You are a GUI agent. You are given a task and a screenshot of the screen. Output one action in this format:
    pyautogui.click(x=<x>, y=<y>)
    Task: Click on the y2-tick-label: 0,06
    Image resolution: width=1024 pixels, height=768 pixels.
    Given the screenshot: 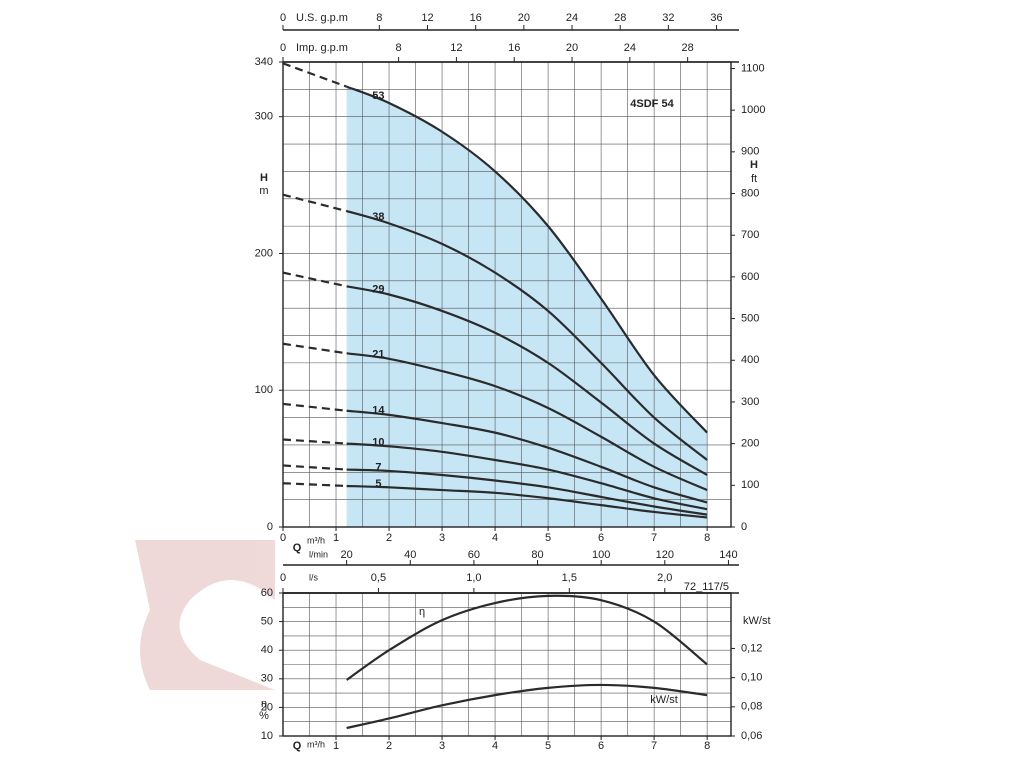 What is the action you would take?
    pyautogui.click(x=751, y=736)
    